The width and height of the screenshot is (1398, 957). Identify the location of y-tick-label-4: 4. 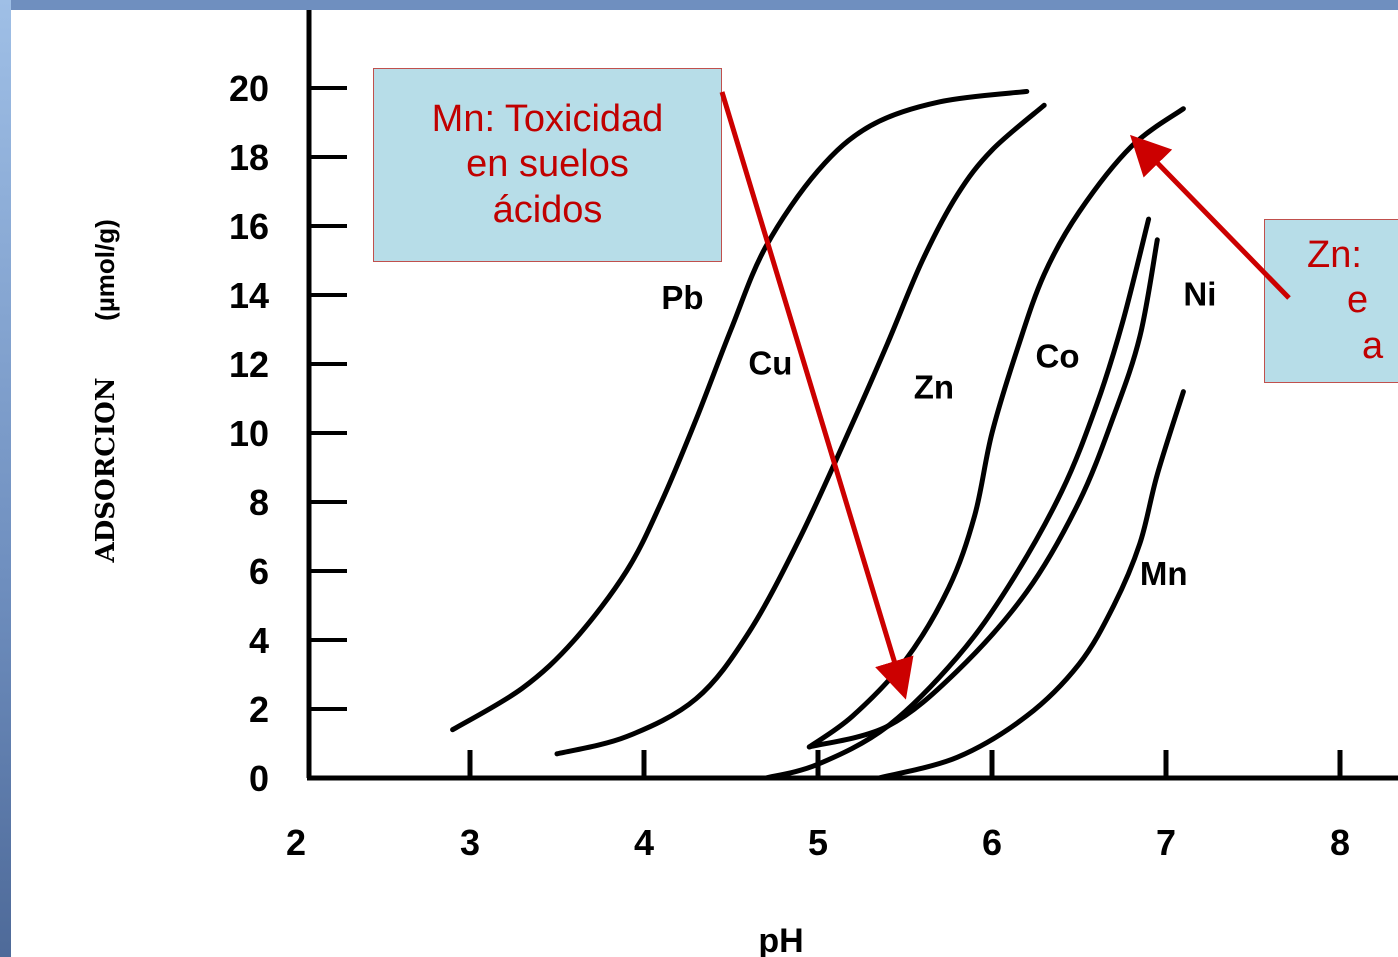
(259, 640).